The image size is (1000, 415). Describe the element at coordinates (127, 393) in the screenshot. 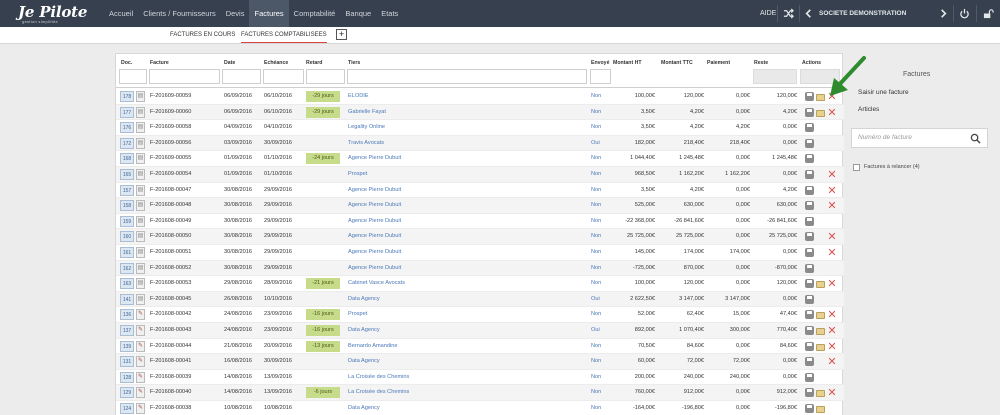

I see `doc-number-badge: 129` at that location.